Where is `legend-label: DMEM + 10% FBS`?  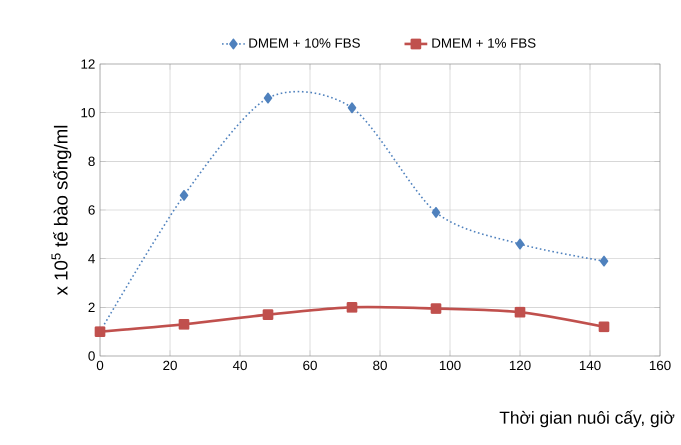
legend-label: DMEM + 10% FBS is located at coordinates (304, 43).